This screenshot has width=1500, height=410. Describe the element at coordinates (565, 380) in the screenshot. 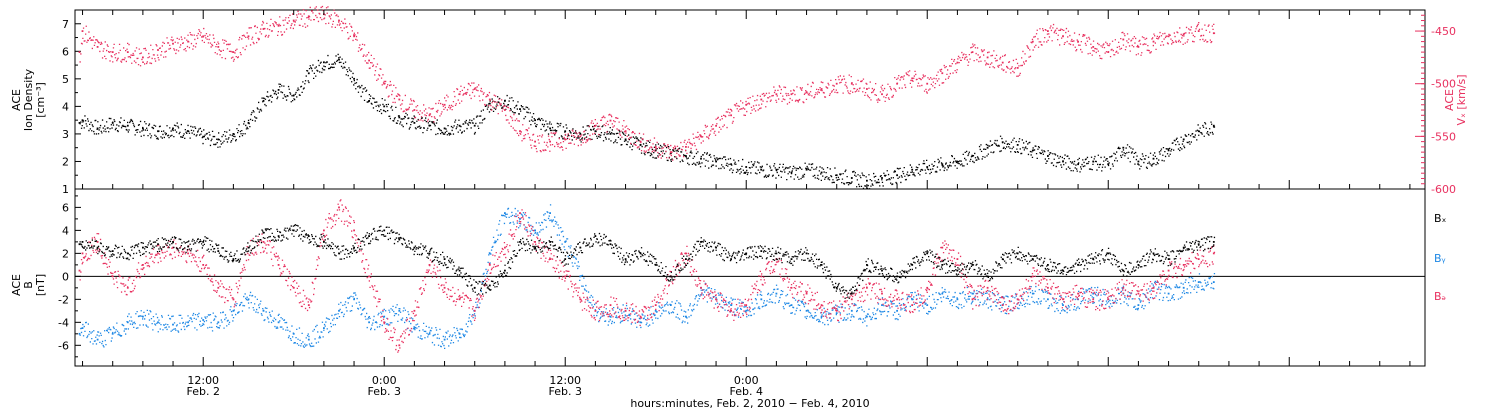

I see `time-tick-label: 12:00` at that location.